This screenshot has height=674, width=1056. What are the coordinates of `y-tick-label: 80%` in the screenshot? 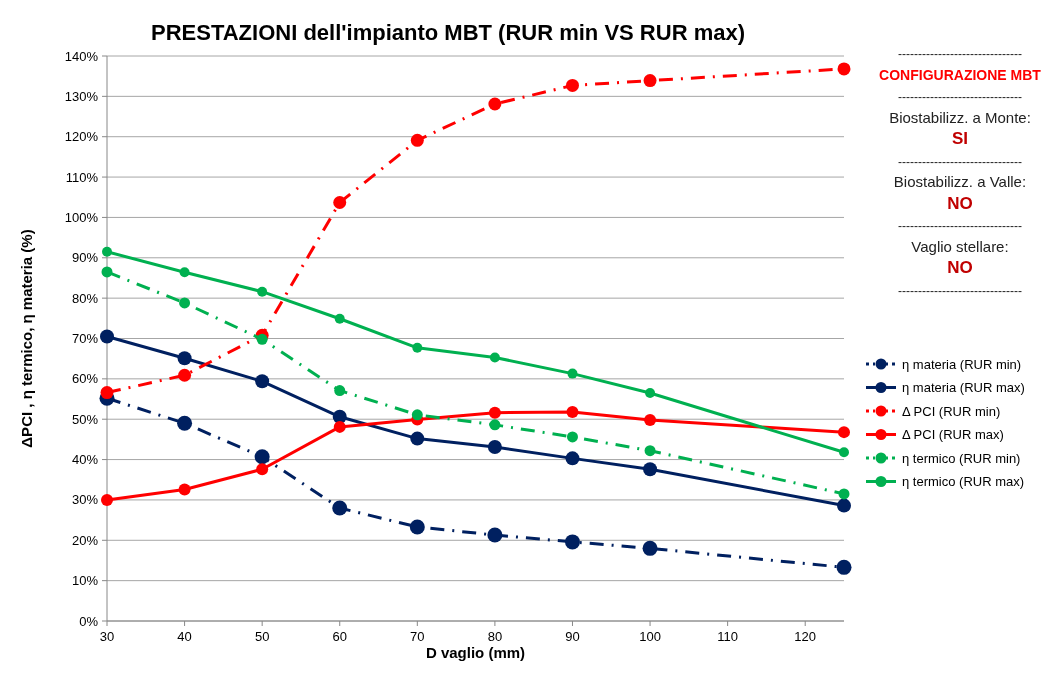 It's located at (85, 298).